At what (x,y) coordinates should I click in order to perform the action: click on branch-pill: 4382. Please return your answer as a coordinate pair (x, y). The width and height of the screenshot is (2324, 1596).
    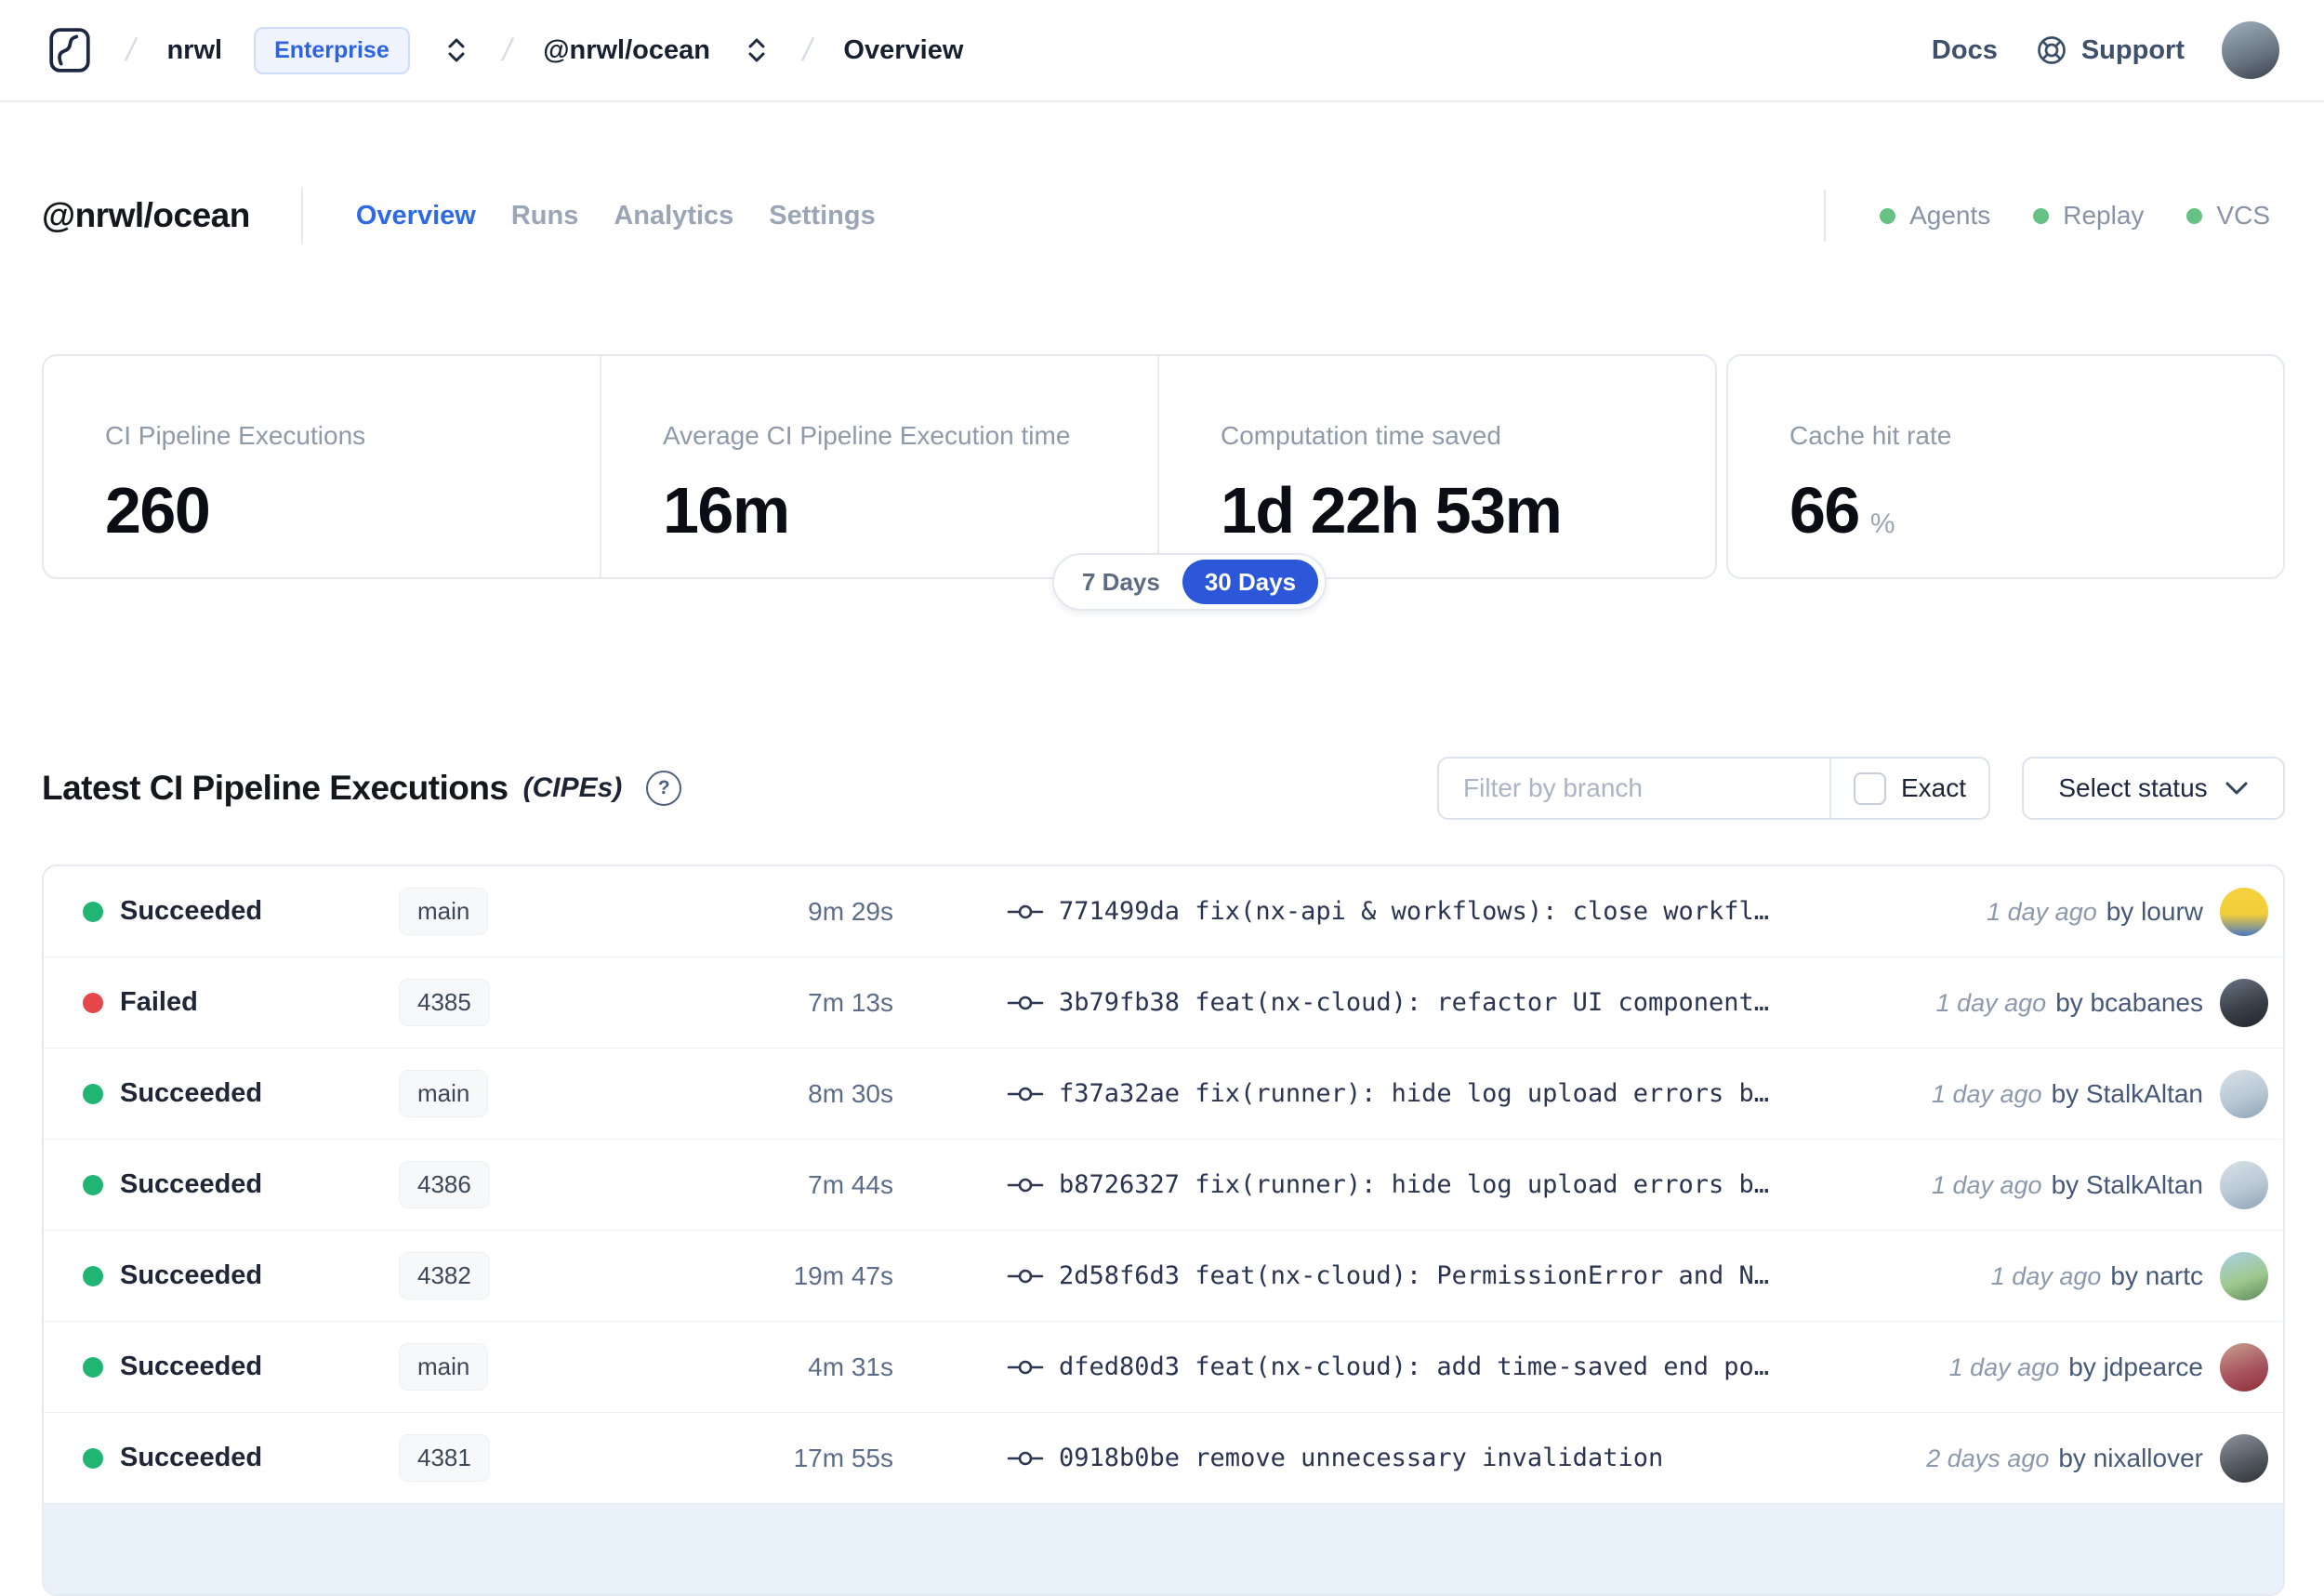
    Looking at the image, I should click on (444, 1275).